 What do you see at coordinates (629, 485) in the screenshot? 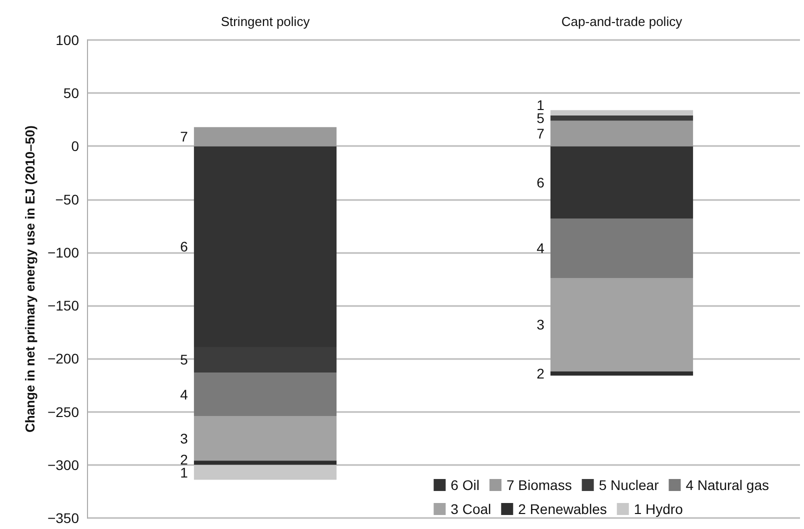
I see `legend-label: 5 Nuclear` at bounding box center [629, 485].